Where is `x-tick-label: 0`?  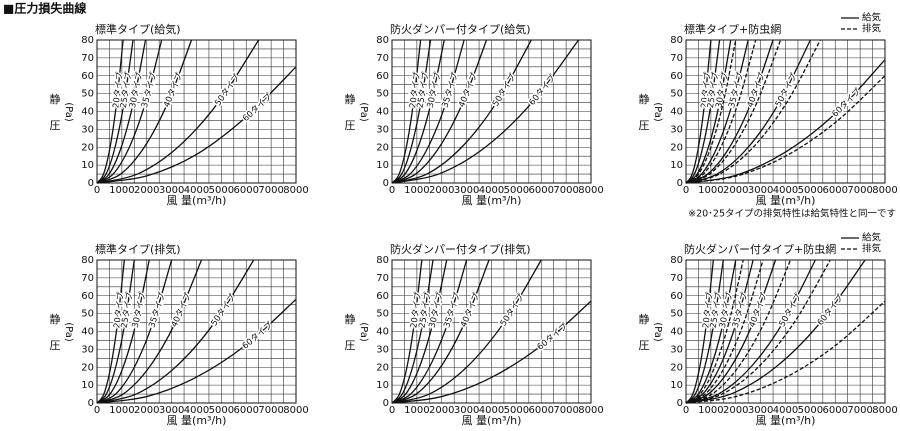
x-tick-label: 0 is located at coordinates (392, 410).